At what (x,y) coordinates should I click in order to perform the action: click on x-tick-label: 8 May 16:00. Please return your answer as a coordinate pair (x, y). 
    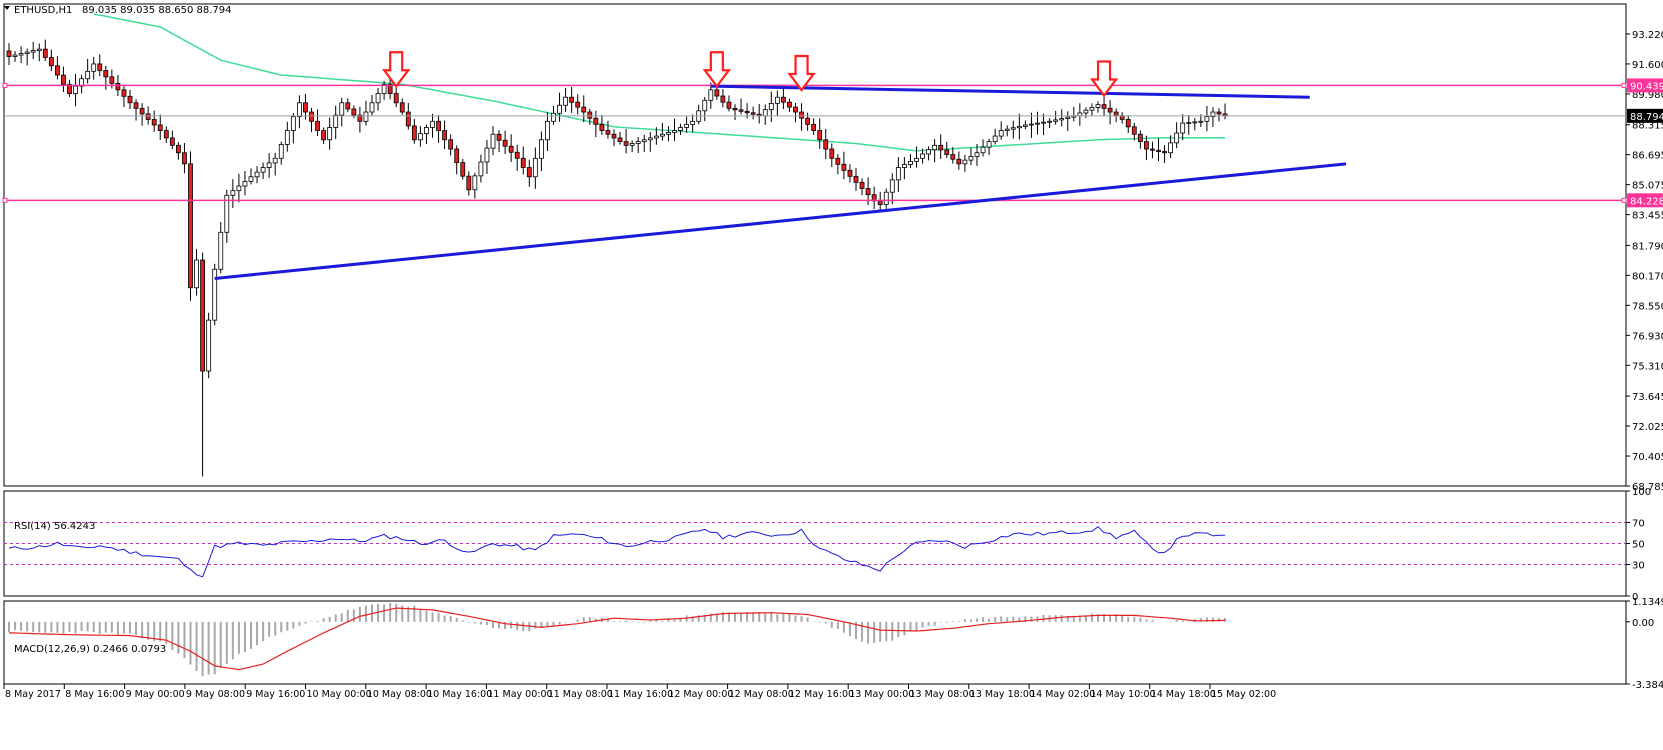
    Looking at the image, I should click on (94, 694).